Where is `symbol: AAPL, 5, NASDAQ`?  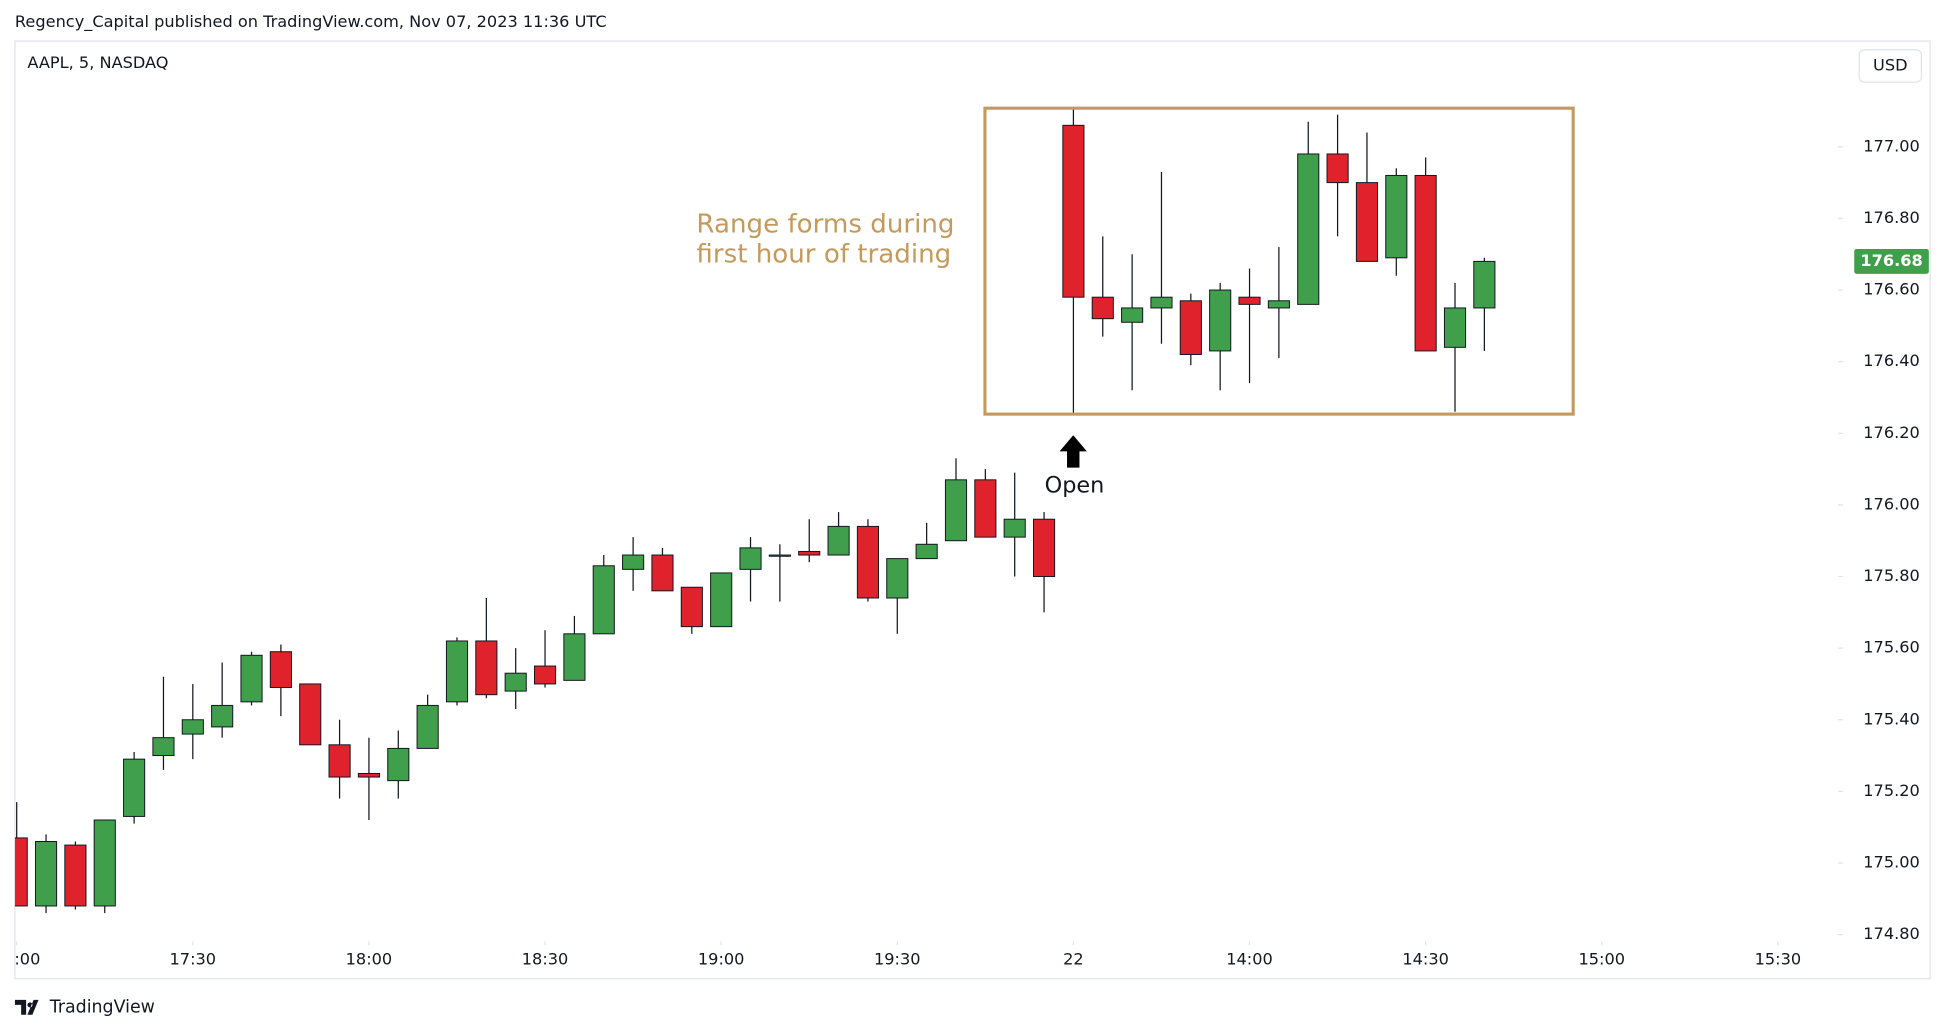
symbol: AAPL, 5, NASDAQ is located at coordinates (97, 62).